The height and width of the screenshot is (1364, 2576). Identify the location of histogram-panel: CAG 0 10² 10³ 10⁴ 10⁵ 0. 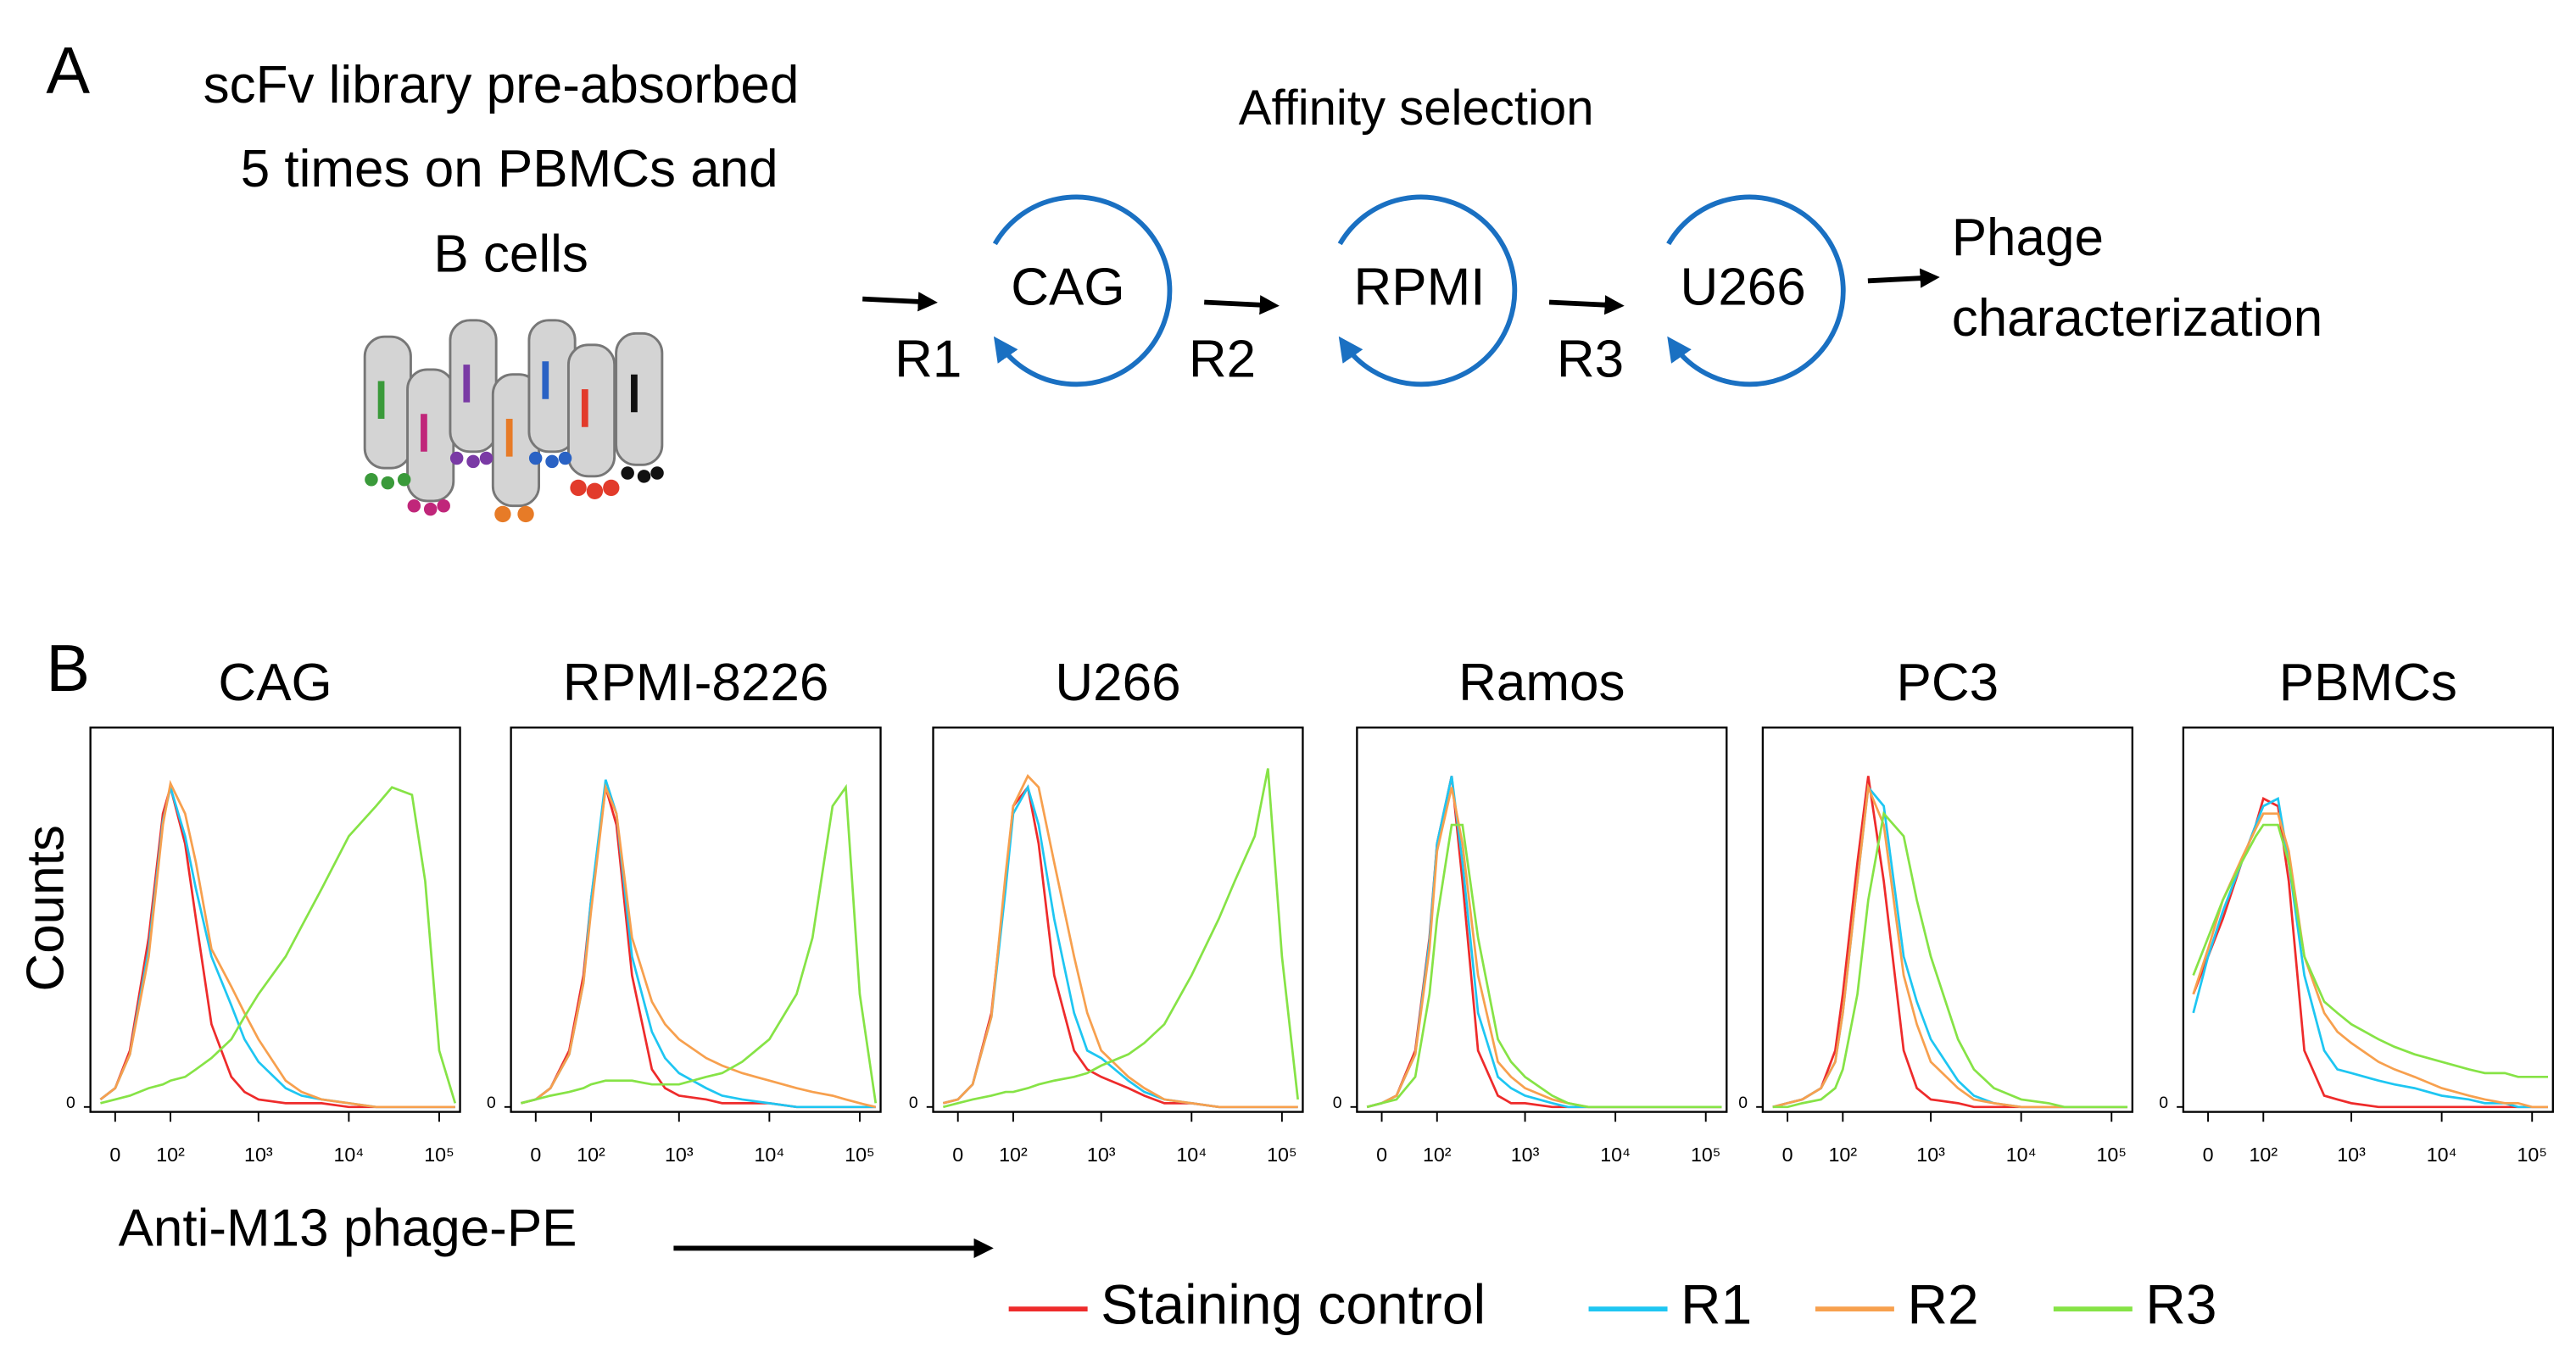
(263, 910).